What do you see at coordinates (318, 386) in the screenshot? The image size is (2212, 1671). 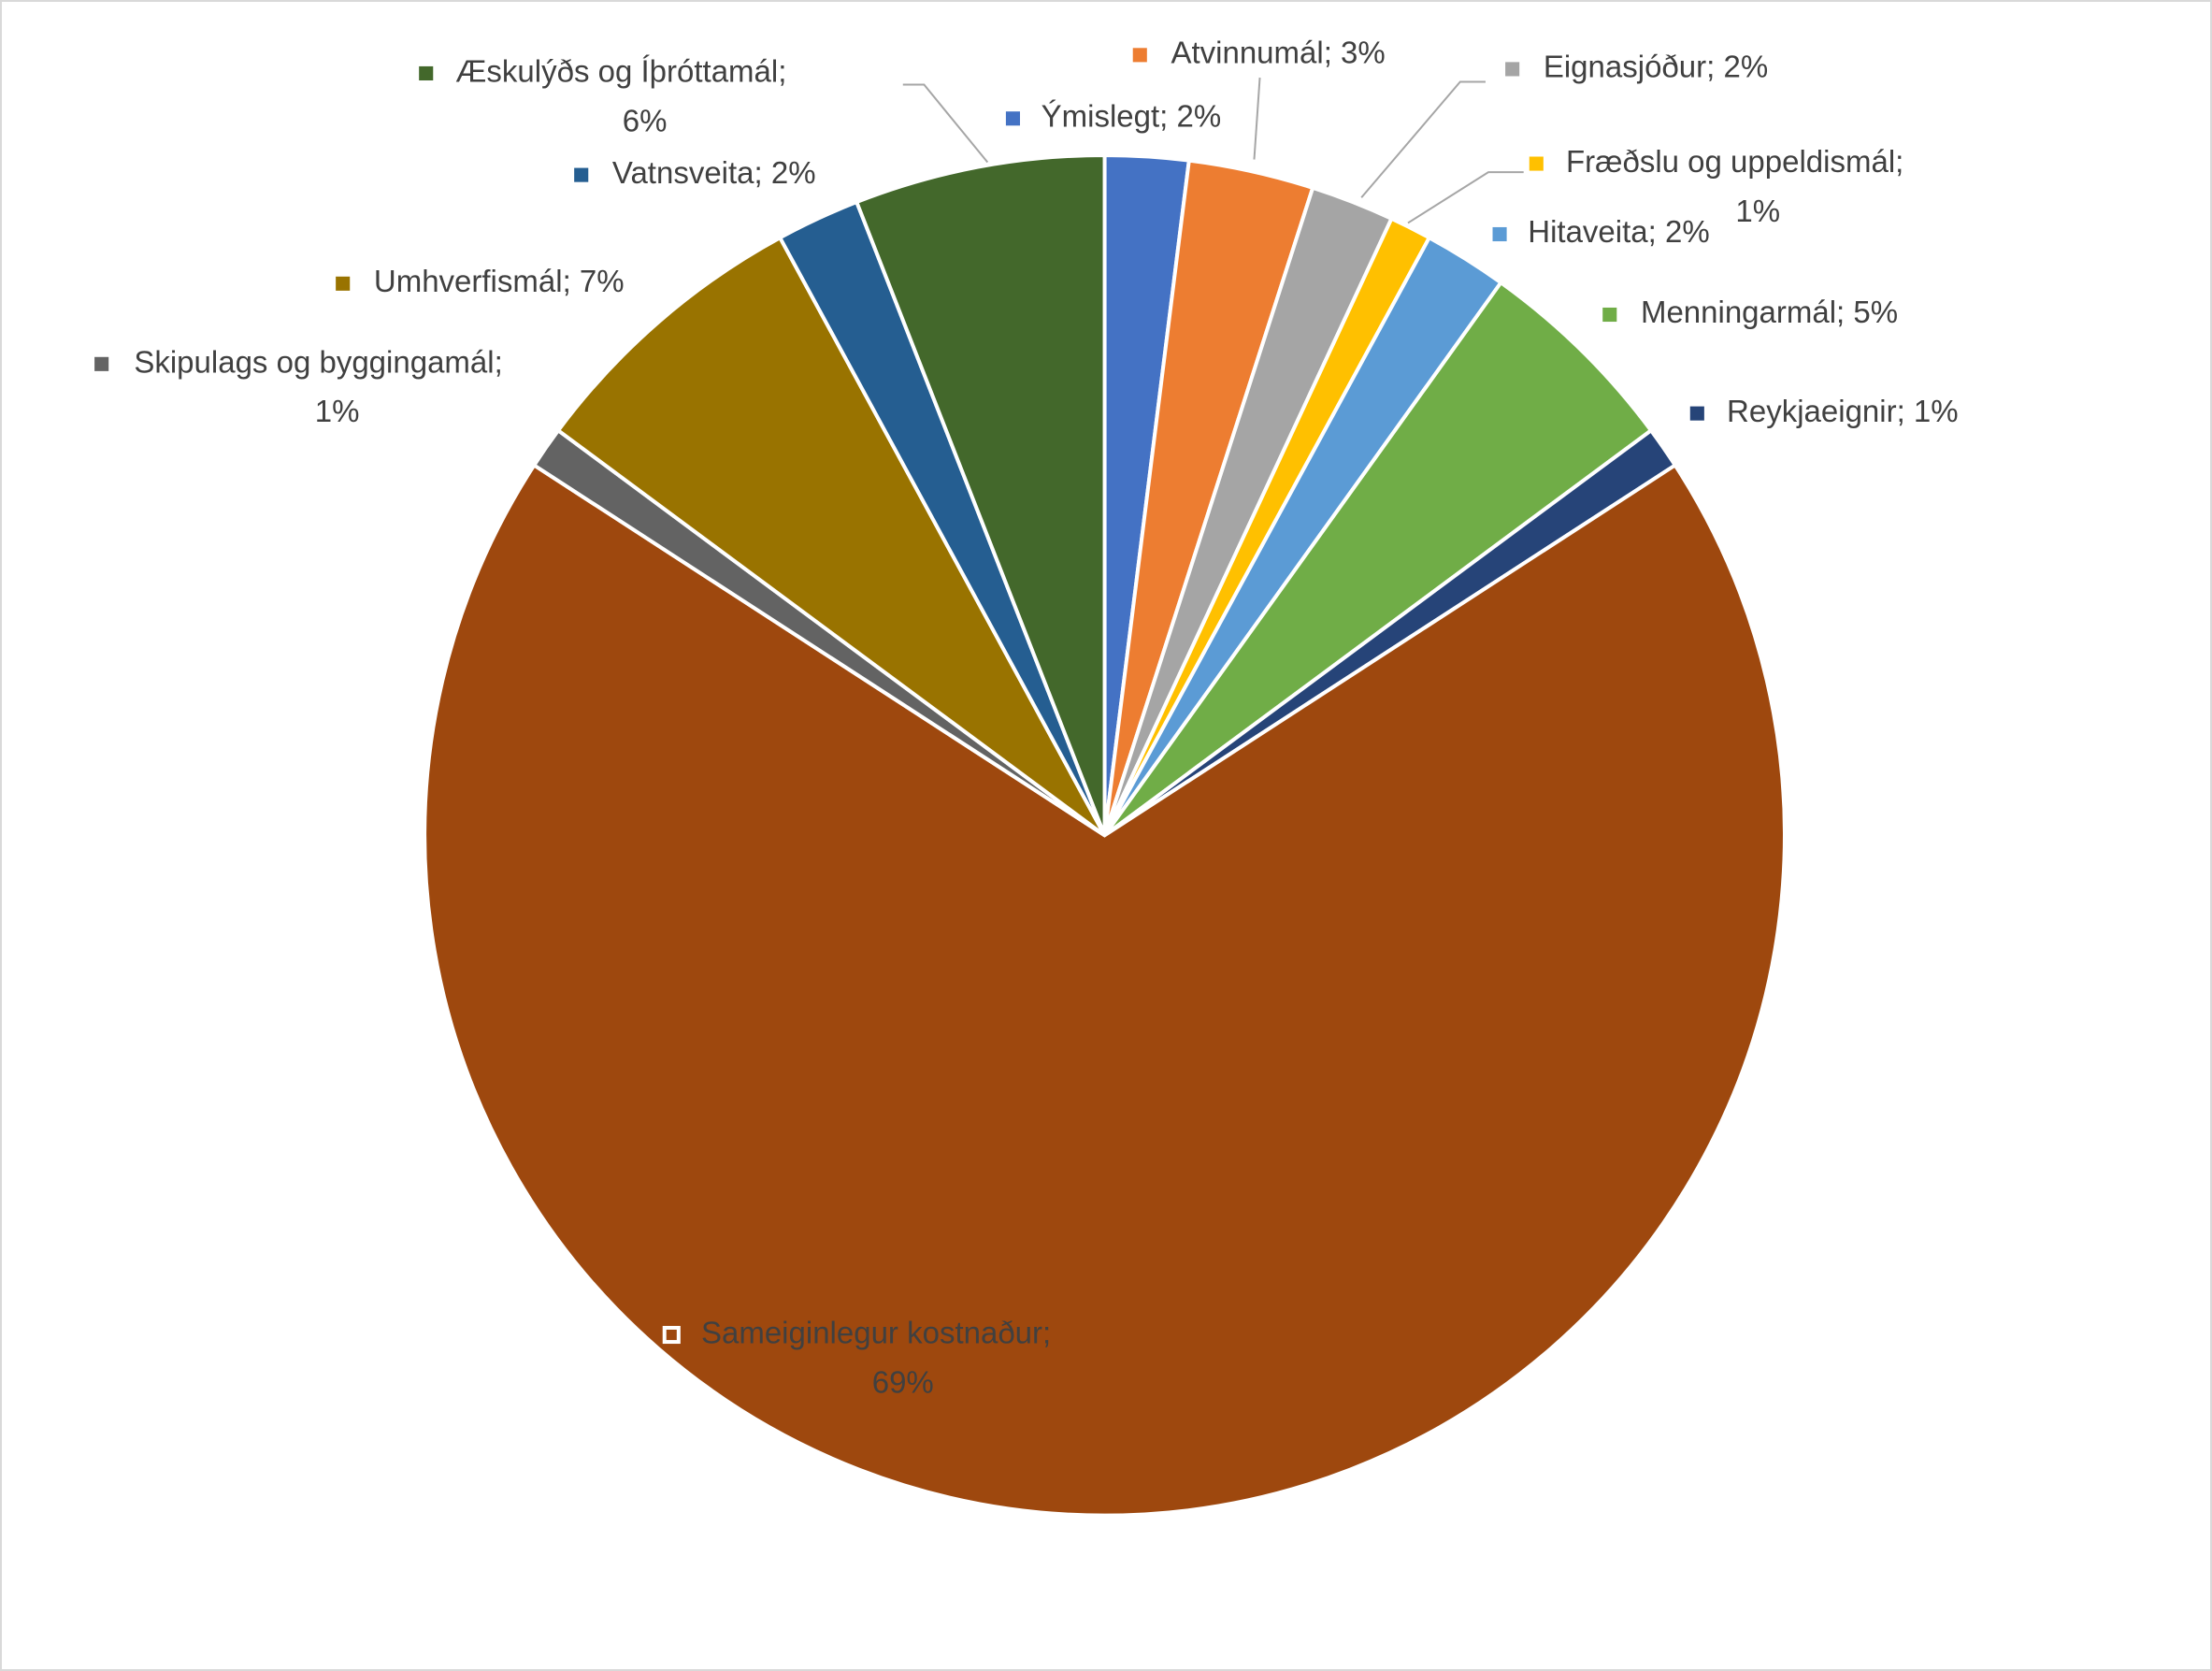 I see `data-label: Skipulags og byggingamál; 1%` at bounding box center [318, 386].